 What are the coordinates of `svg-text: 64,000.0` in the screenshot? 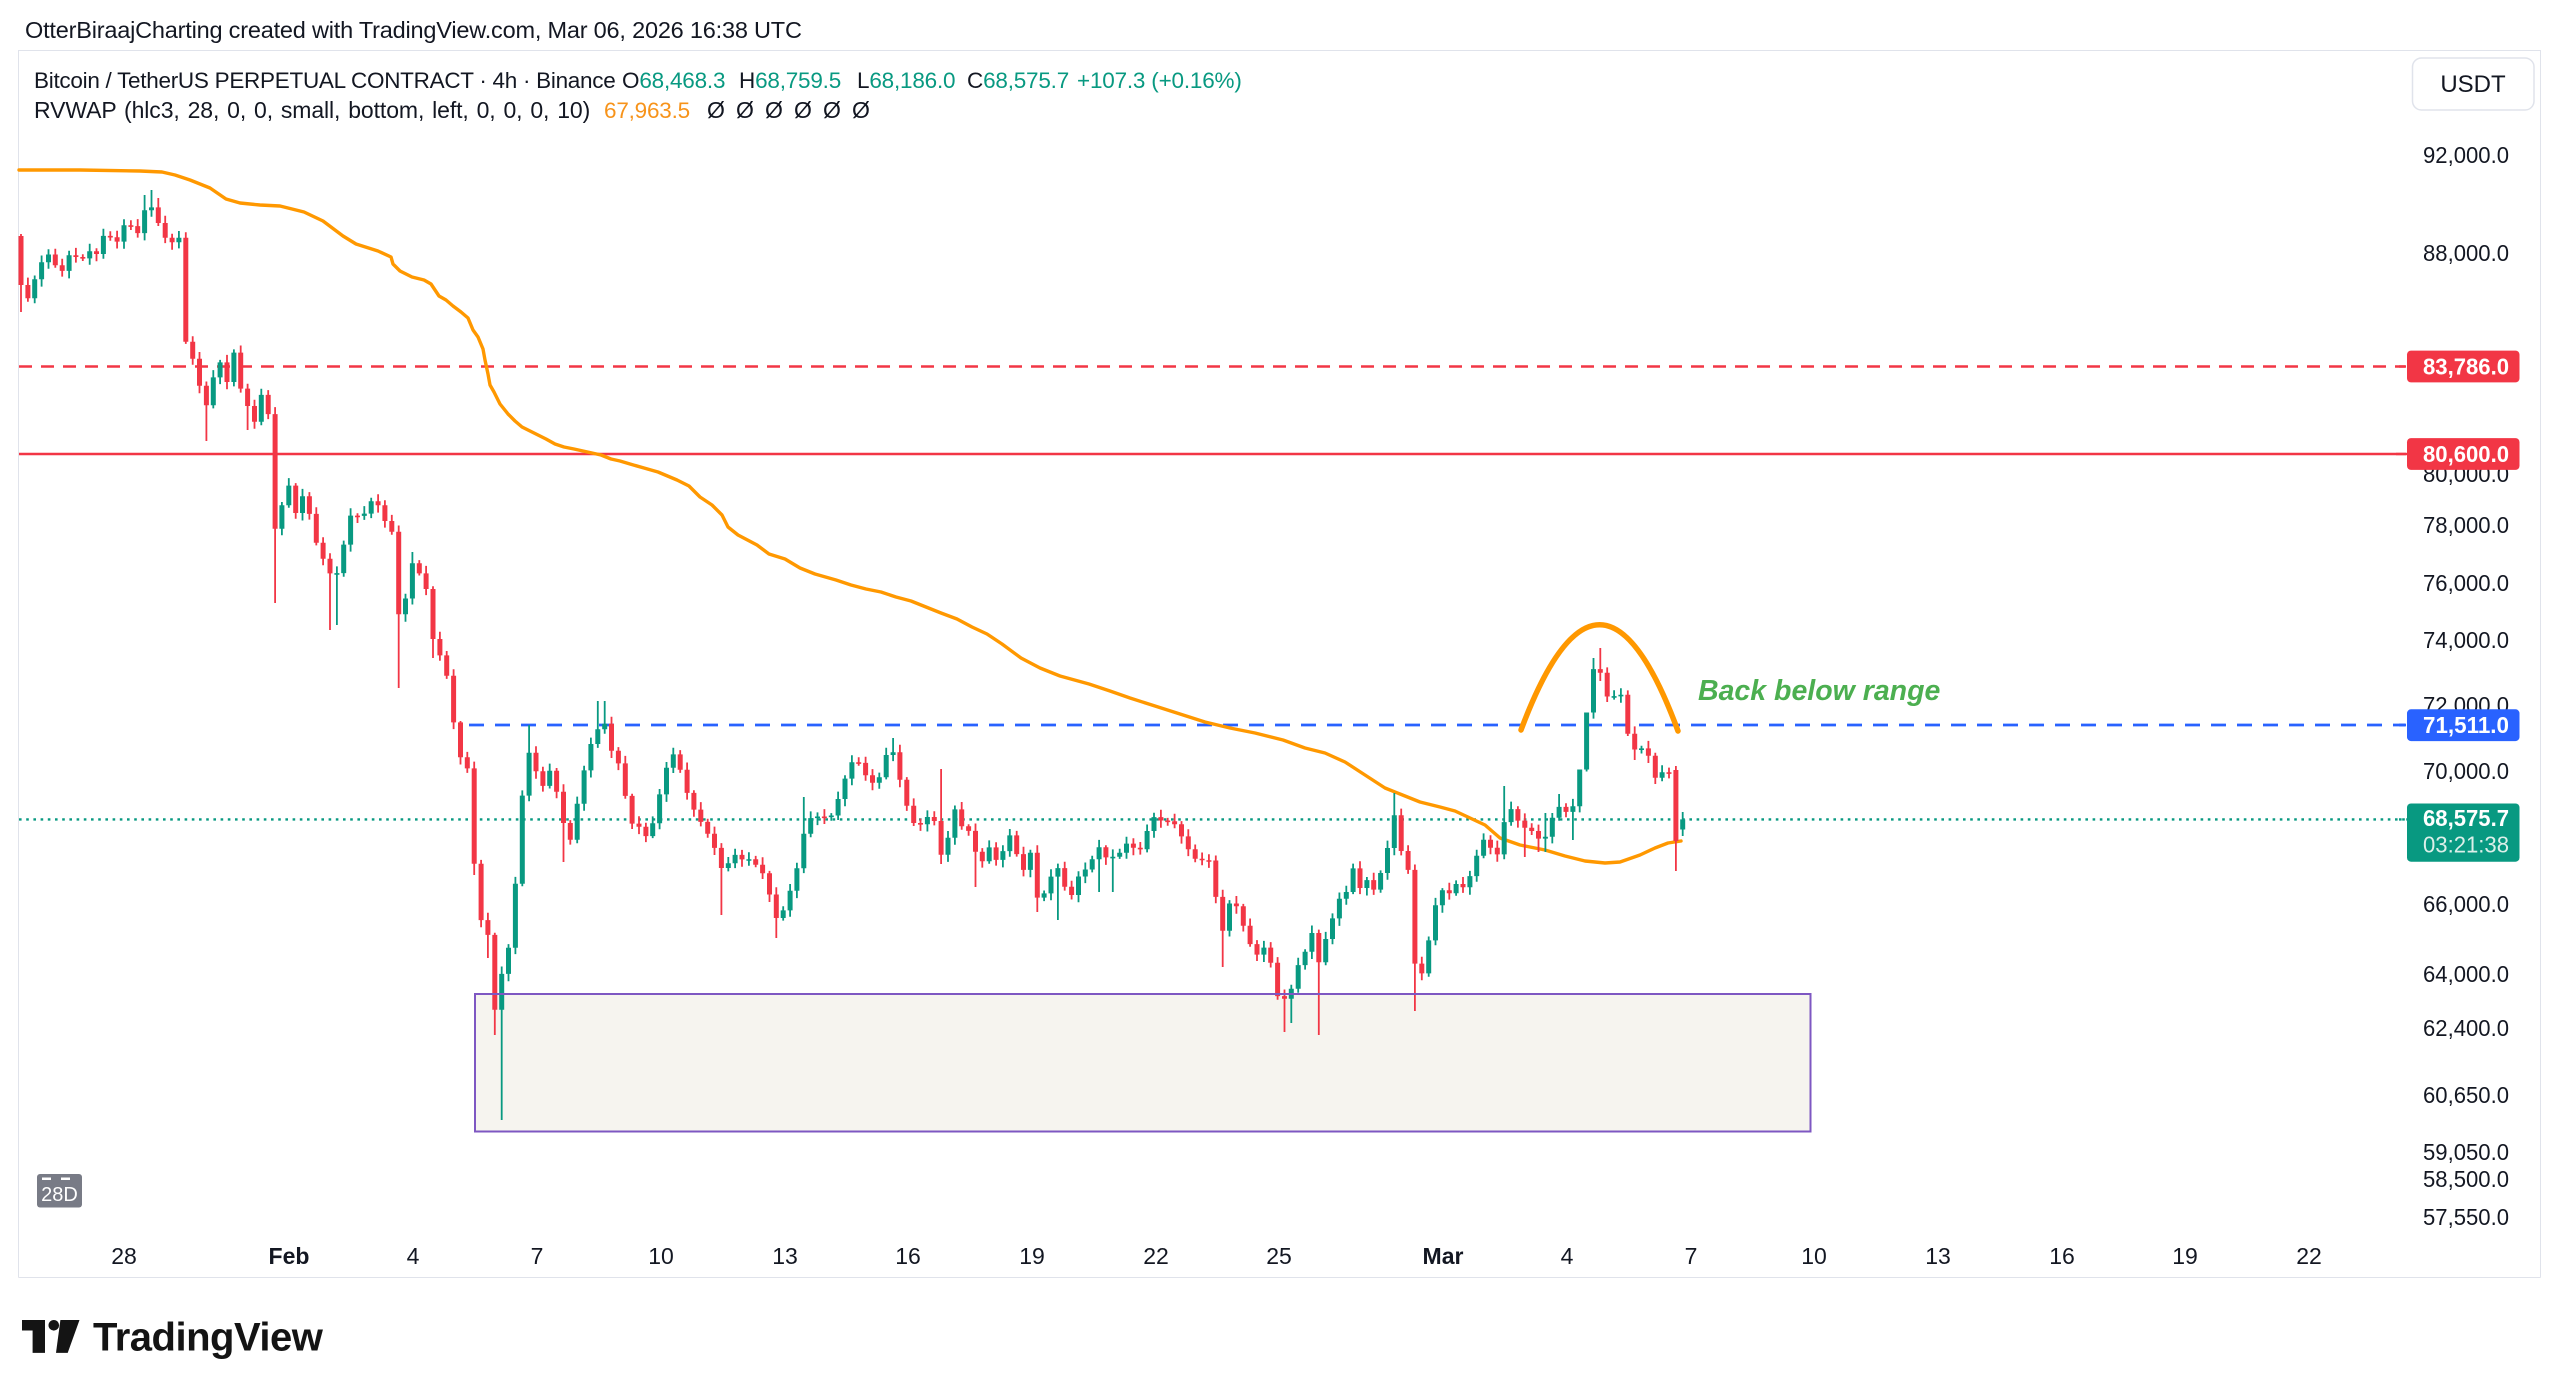 It's located at (2466, 974).